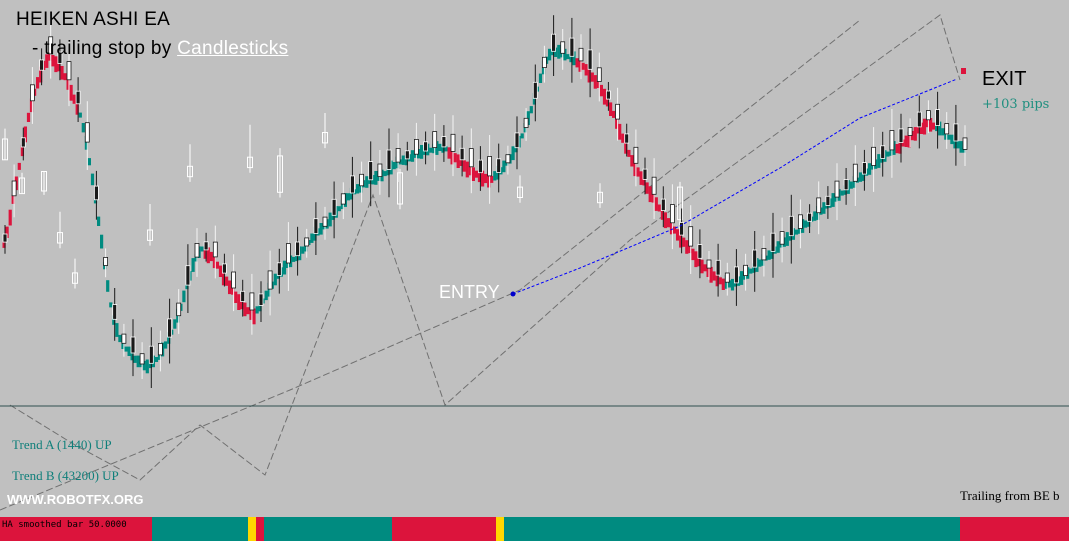  Describe the element at coordinates (65, 475) in the screenshot. I see `trend-b-label: Trend B (43200) UP` at that location.